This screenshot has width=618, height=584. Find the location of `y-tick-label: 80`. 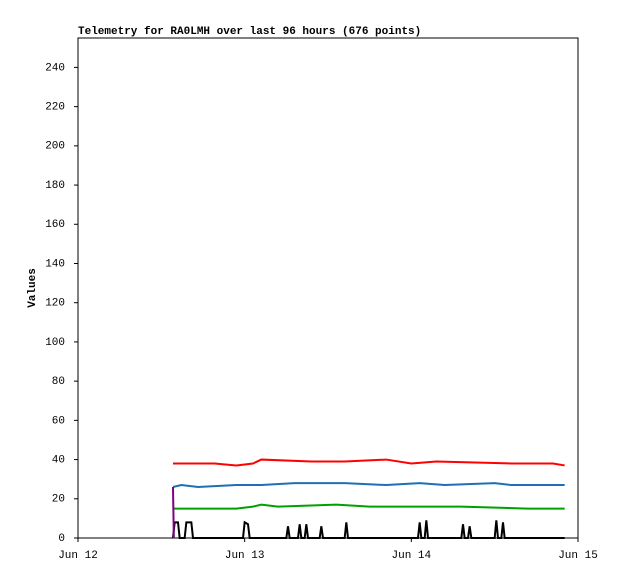

y-tick-label: 80 is located at coordinates (58, 382).